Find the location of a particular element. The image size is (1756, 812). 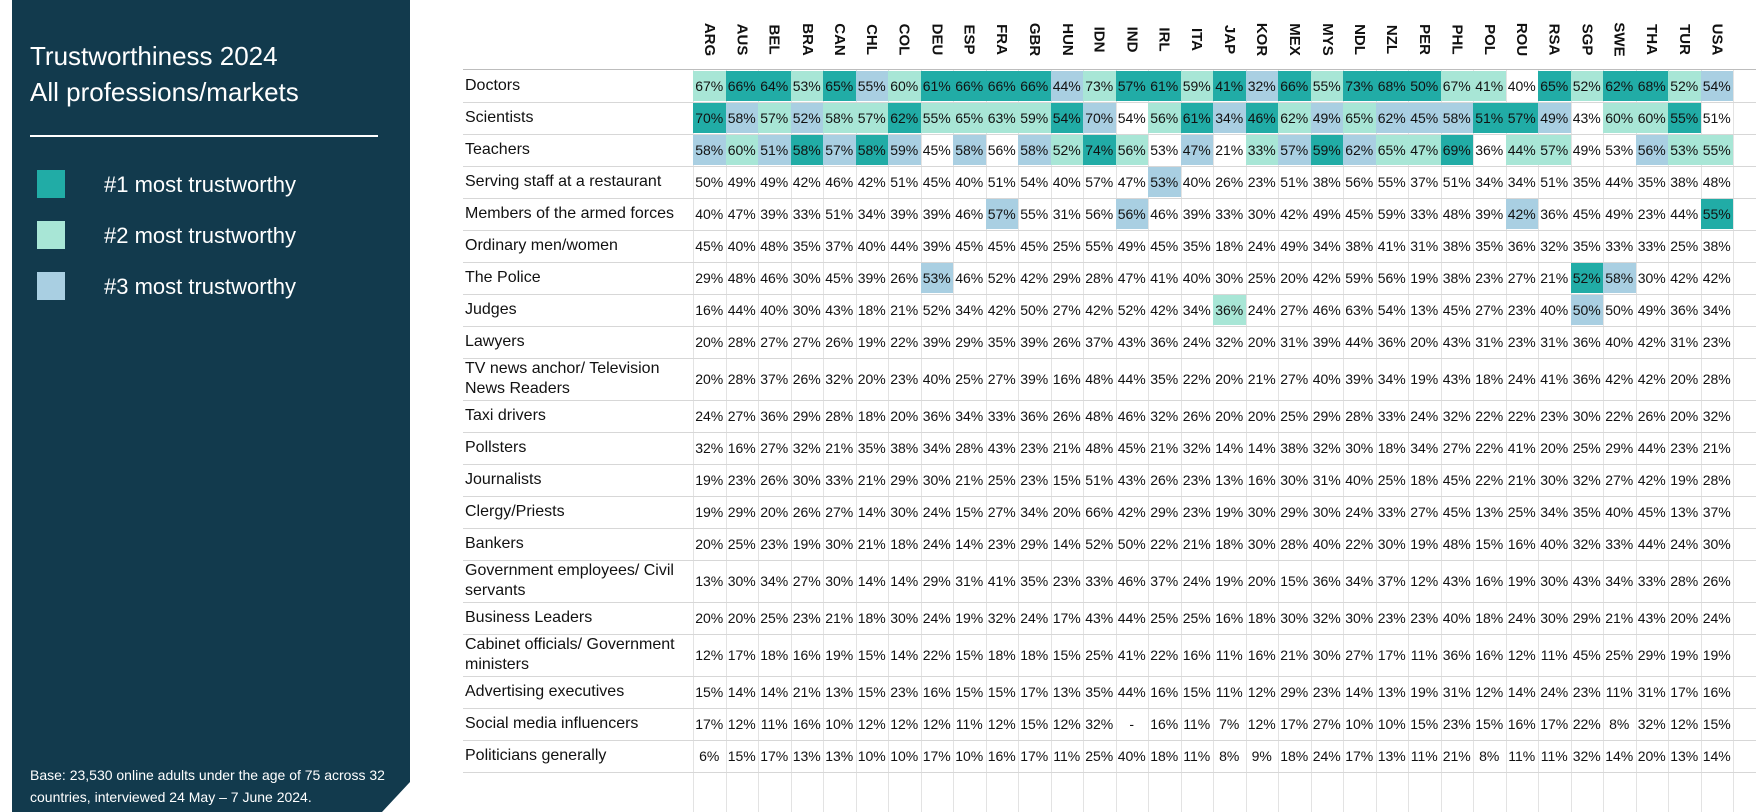

table-cell: 9% is located at coordinates (1261, 756).